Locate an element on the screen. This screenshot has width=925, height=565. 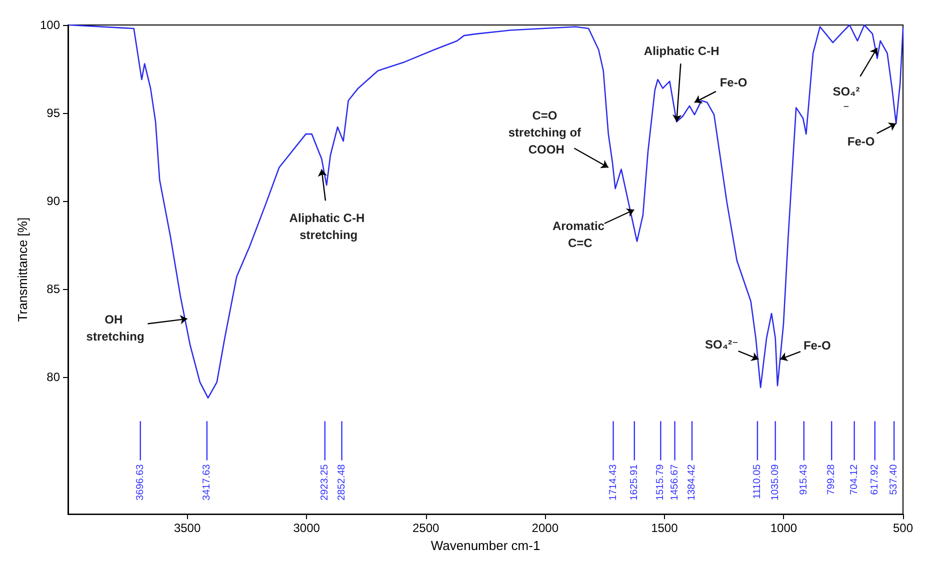
annotation: Aliphatic C-H stretching is located at coordinates (328, 226).